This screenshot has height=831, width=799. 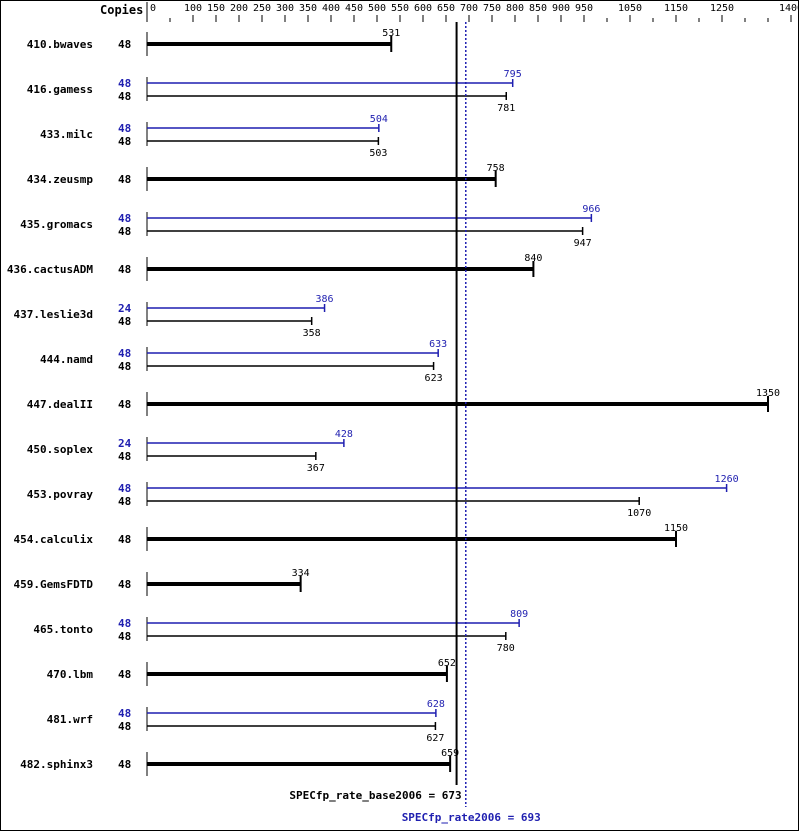 I want to click on benchmark-name: 481.wrf, so click(x=70, y=719).